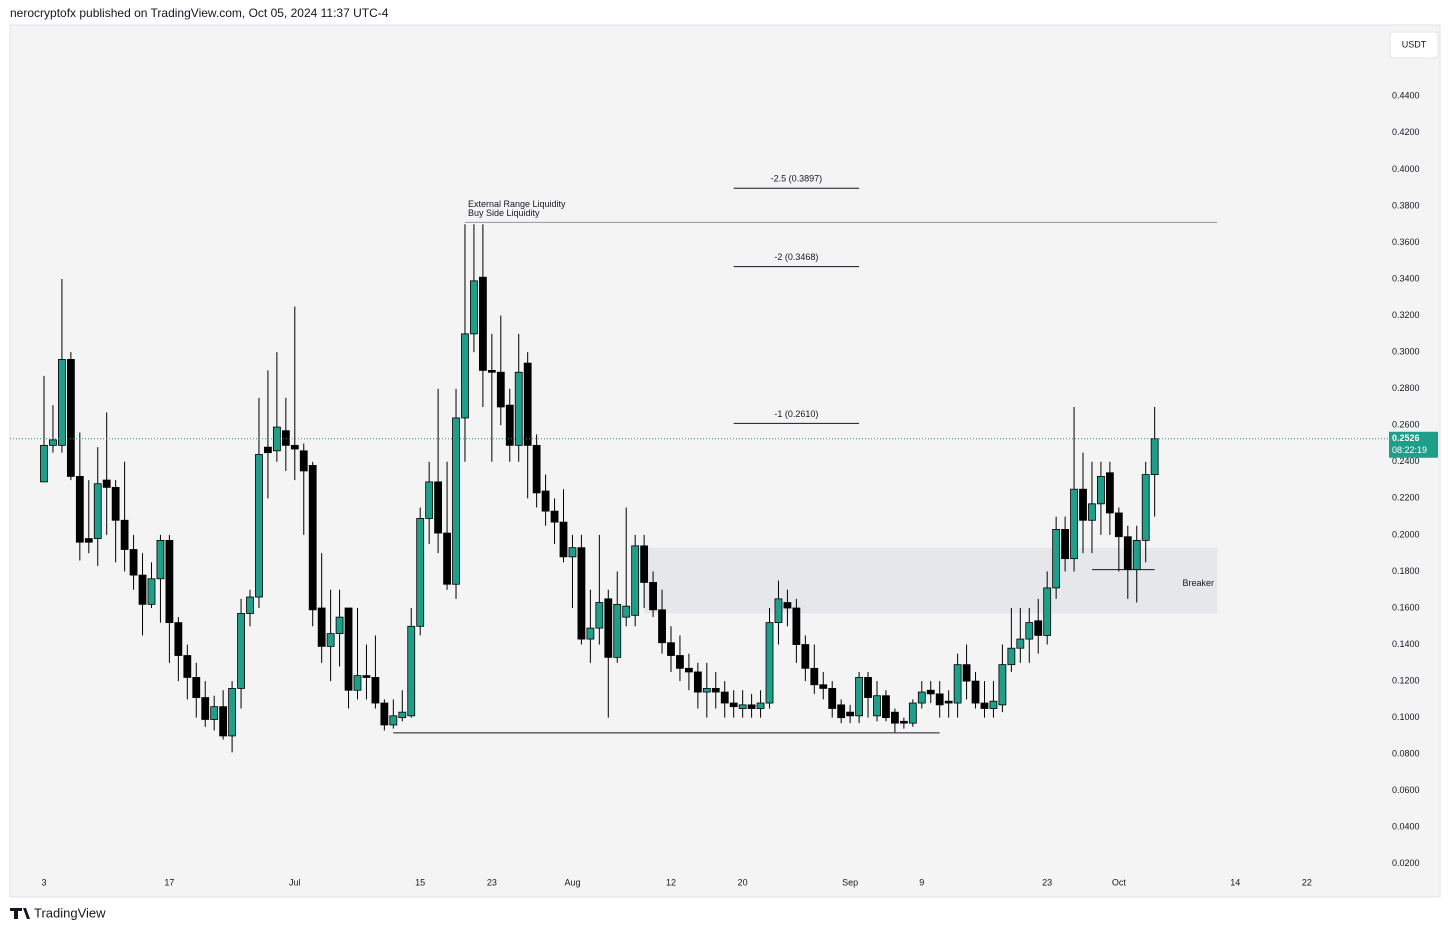  Describe the element at coordinates (1414, 45) in the screenshot. I see `currency-box` at that location.